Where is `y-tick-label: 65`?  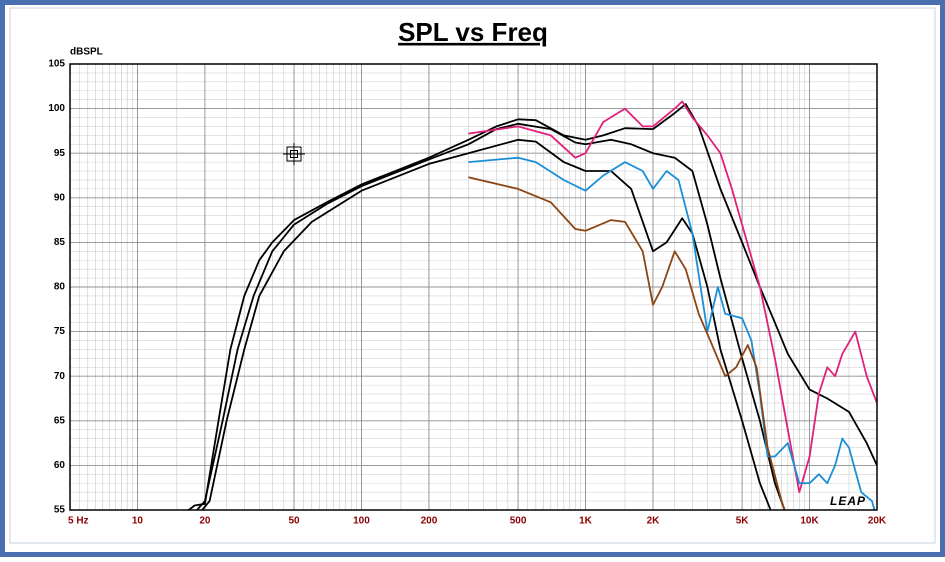
y-tick-label: 65 is located at coordinates (60, 420).